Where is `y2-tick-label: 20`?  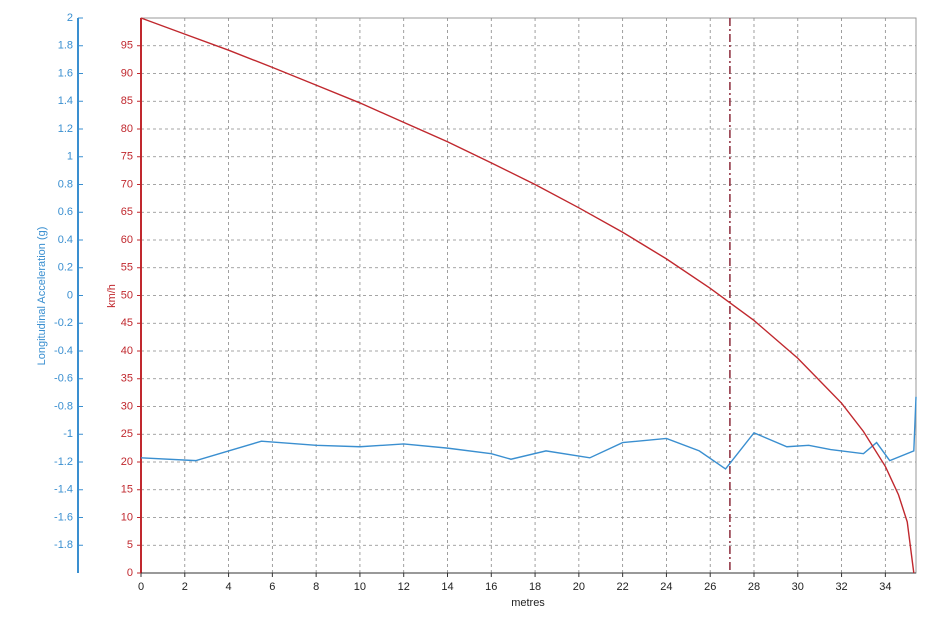 y2-tick-label: 20 is located at coordinates (127, 462).